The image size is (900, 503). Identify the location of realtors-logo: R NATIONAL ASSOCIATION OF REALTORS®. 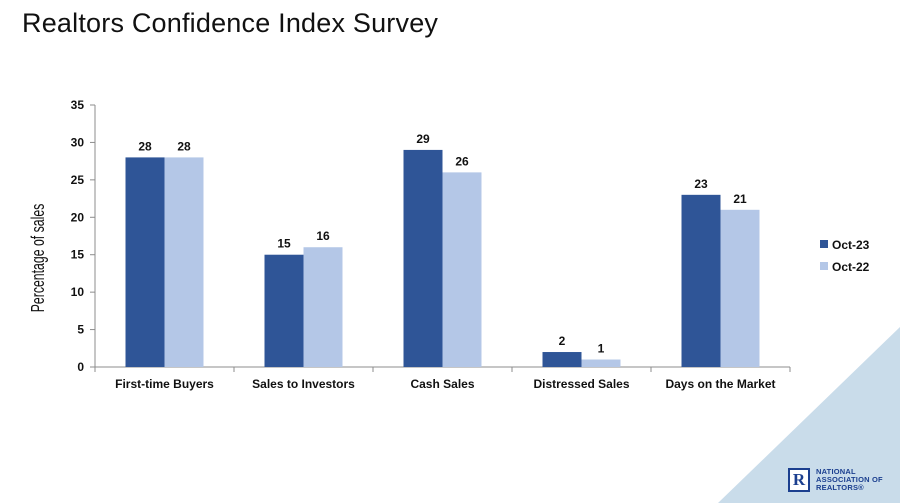
(835, 480).